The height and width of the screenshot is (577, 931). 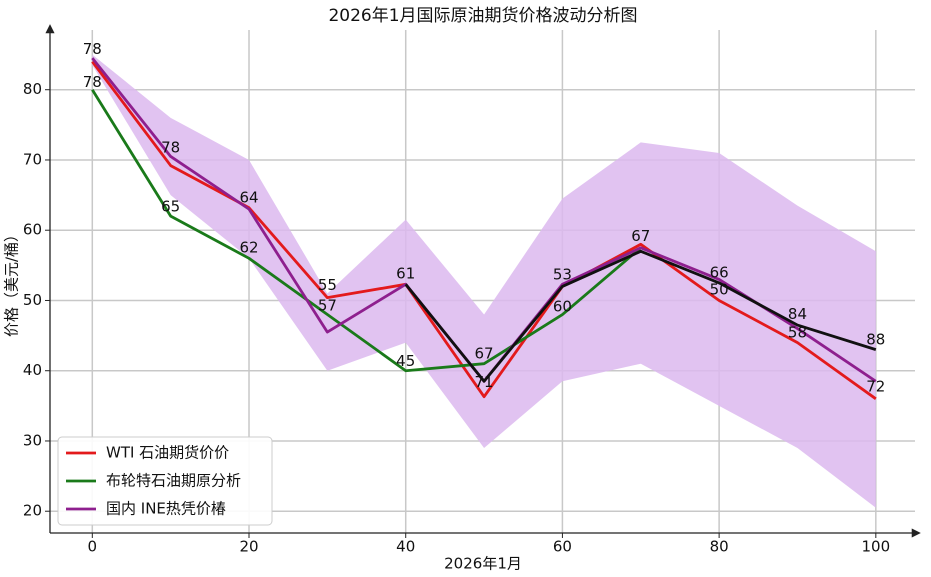 I want to click on series-line, so click(x=640, y=316).